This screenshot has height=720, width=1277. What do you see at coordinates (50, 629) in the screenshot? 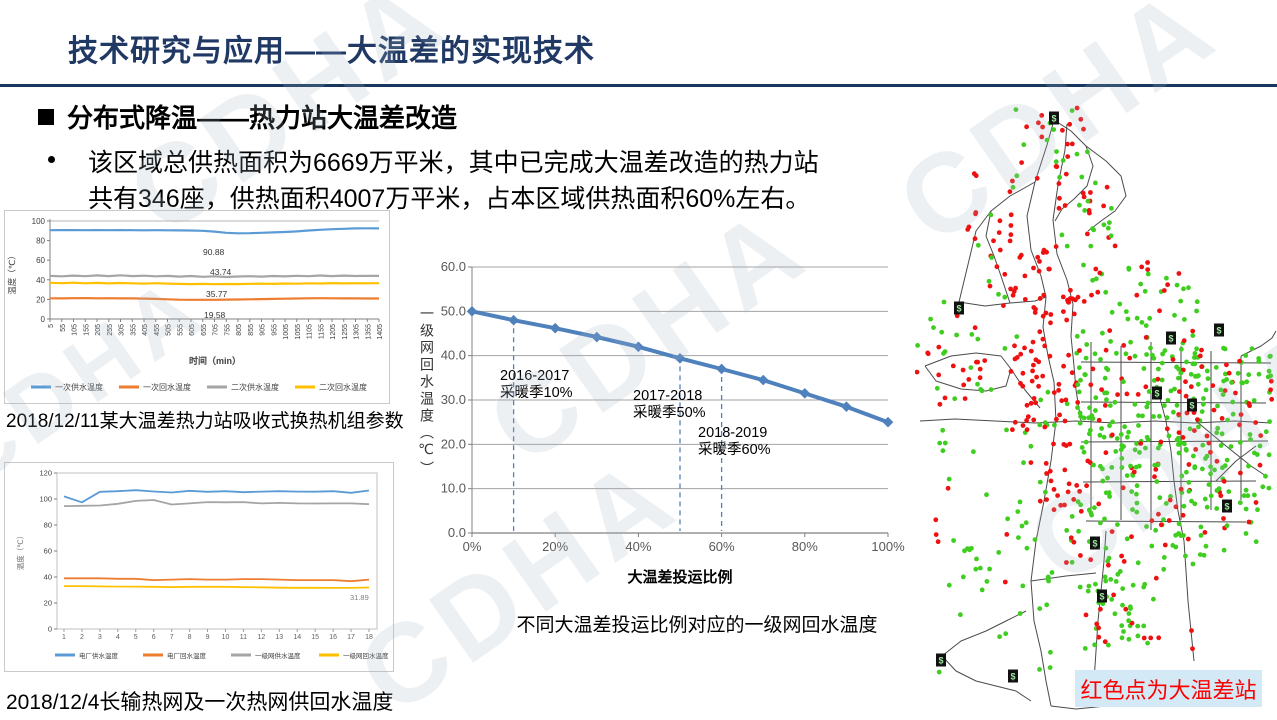
I see `svg-text: 0` at bounding box center [50, 629].